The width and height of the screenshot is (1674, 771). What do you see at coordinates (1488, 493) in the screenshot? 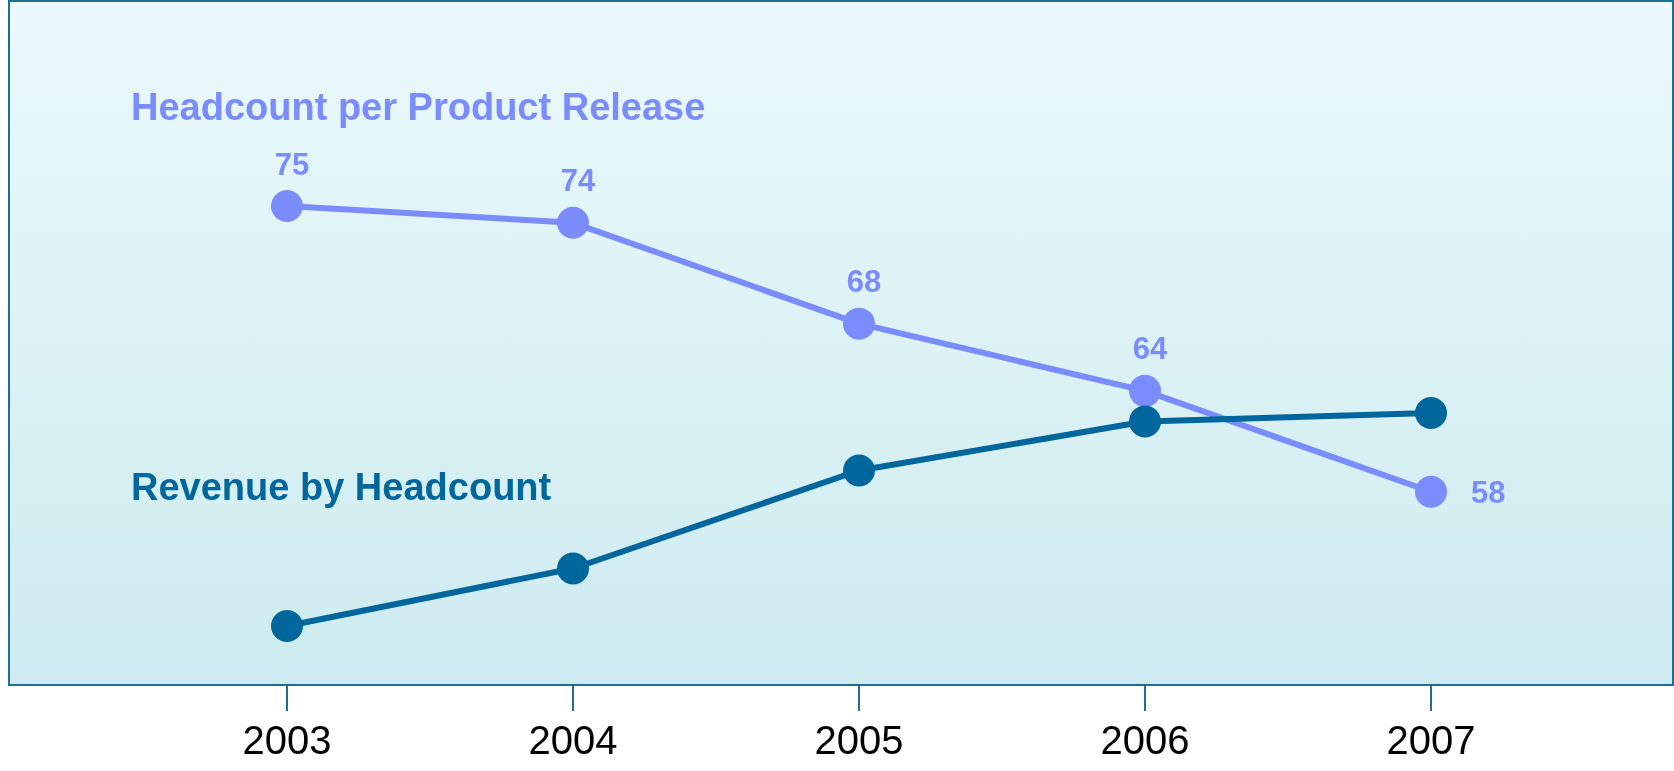
I see `data-label: 58` at bounding box center [1488, 493].